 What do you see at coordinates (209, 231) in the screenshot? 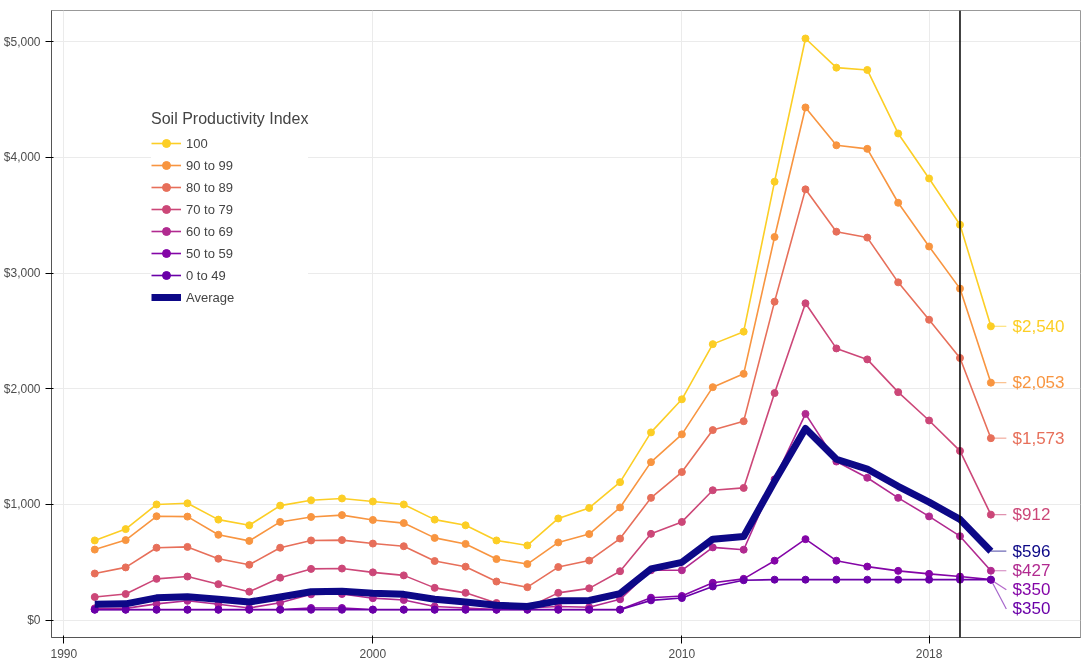
I see `legend-label: 60 to 69` at bounding box center [209, 231].